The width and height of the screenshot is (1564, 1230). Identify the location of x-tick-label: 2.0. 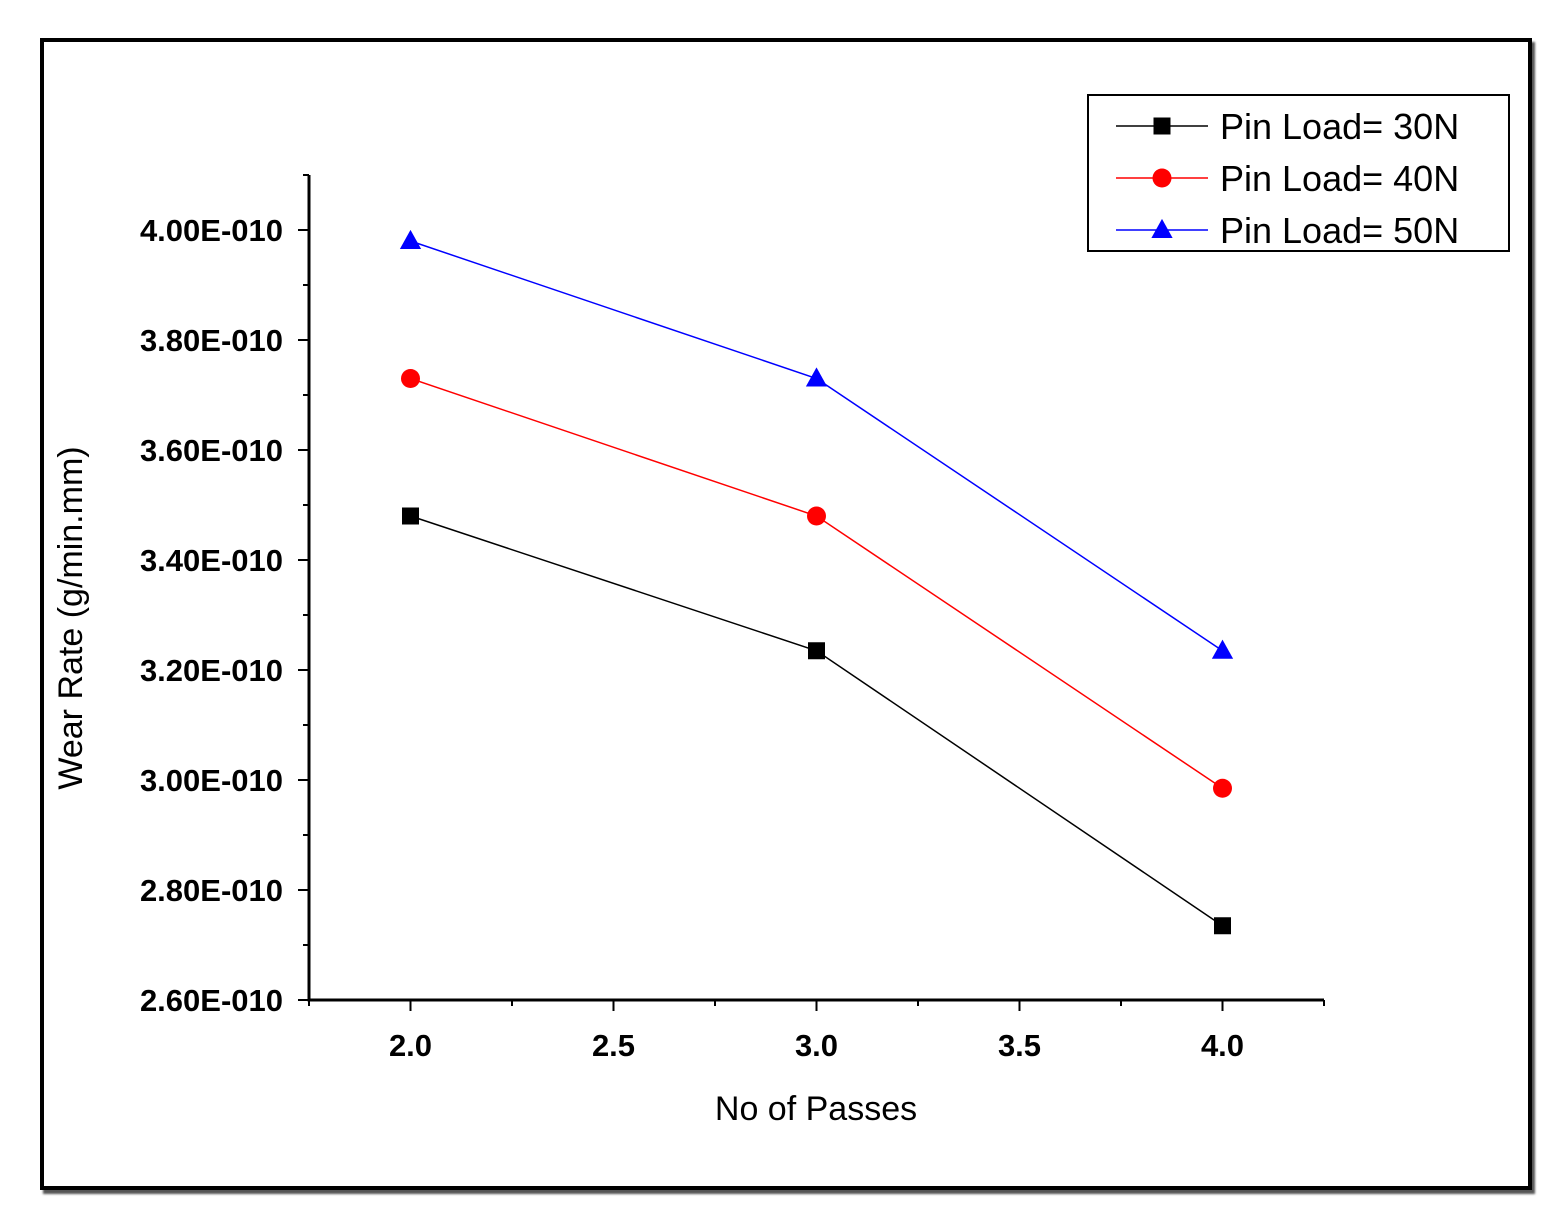
(410, 1045).